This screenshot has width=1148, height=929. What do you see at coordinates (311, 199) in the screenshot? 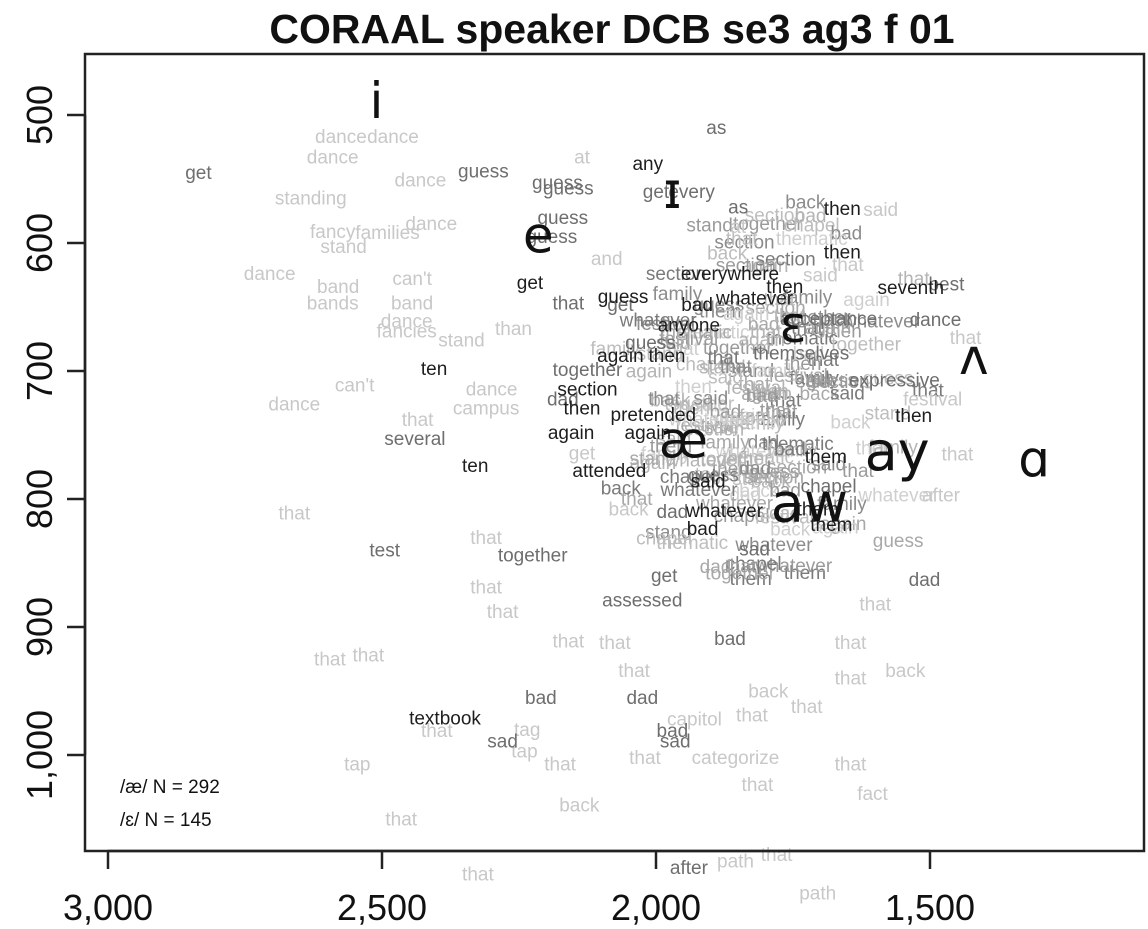
I see `token-label: standing` at bounding box center [311, 199].